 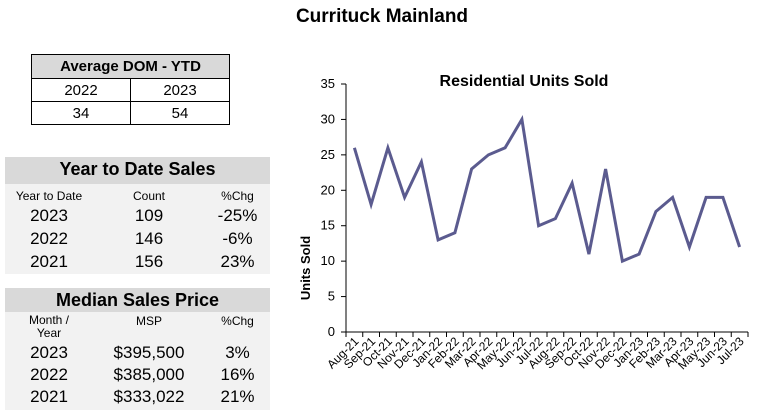 What do you see at coordinates (149, 238) in the screenshot?
I see `ytd-count: 146` at bounding box center [149, 238].